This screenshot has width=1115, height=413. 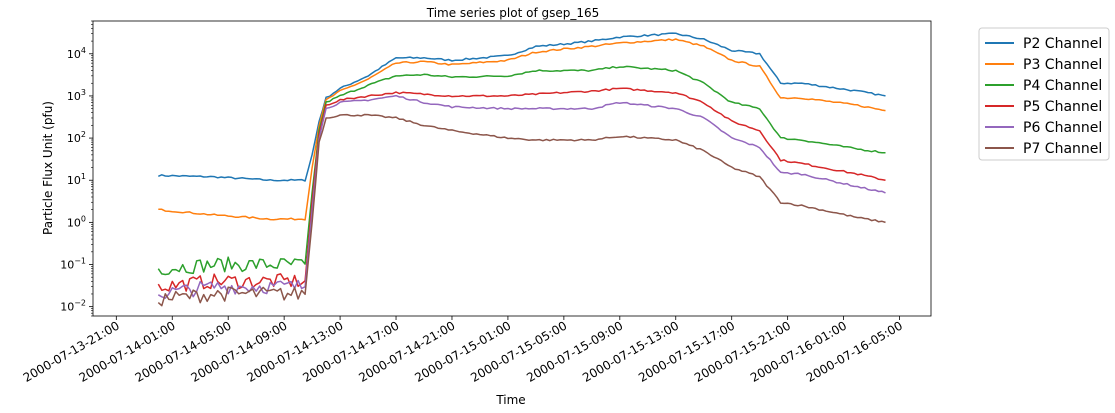 What do you see at coordinates (406, 351) in the screenshot?
I see `x-tick-label: 2000-07-14-21:00` at bounding box center [406, 351].